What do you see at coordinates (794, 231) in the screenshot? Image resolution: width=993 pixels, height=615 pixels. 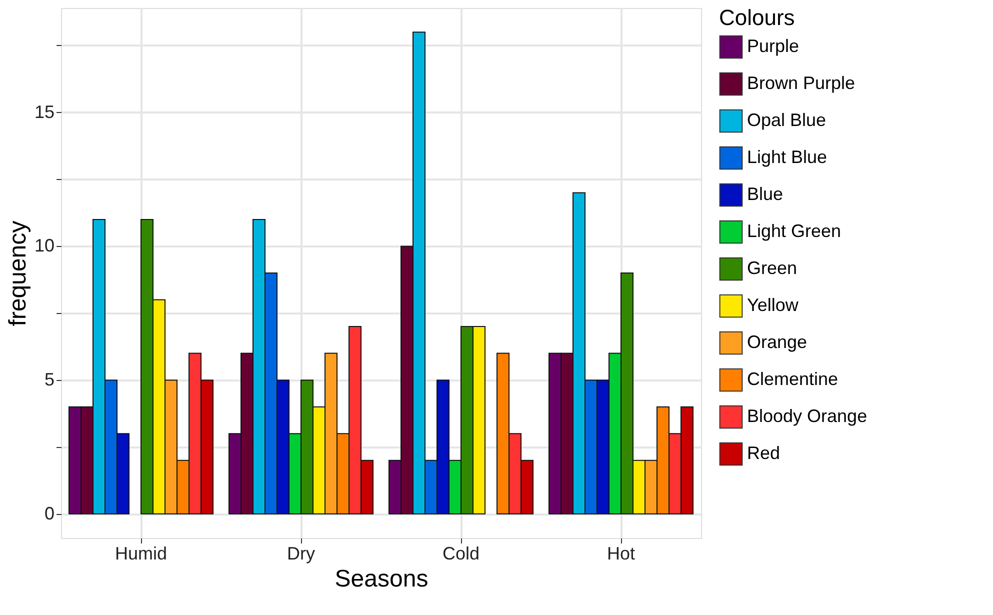 I see `legend-label: Light Green` at bounding box center [794, 231].